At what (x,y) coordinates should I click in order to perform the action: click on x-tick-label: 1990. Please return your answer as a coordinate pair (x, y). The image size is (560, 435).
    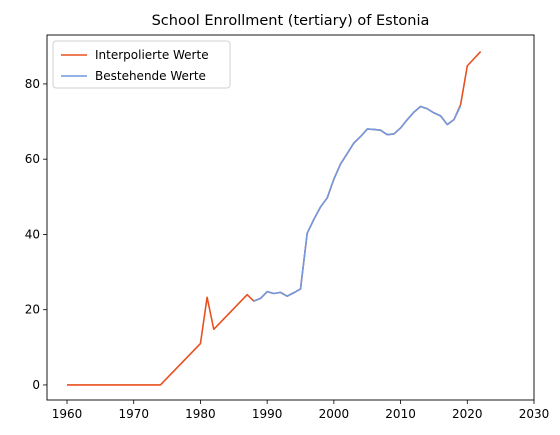
    Looking at the image, I should click on (267, 414).